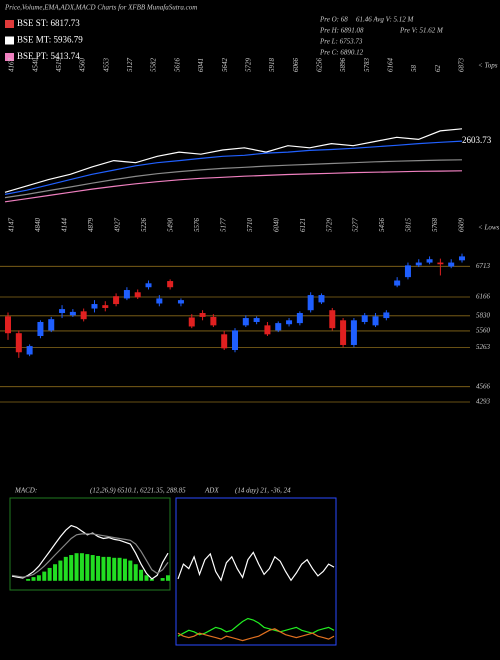 This screenshot has width=500, height=660. What do you see at coordinates (12, 225) in the screenshot?
I see `low-label: 4147` at bounding box center [12, 225].